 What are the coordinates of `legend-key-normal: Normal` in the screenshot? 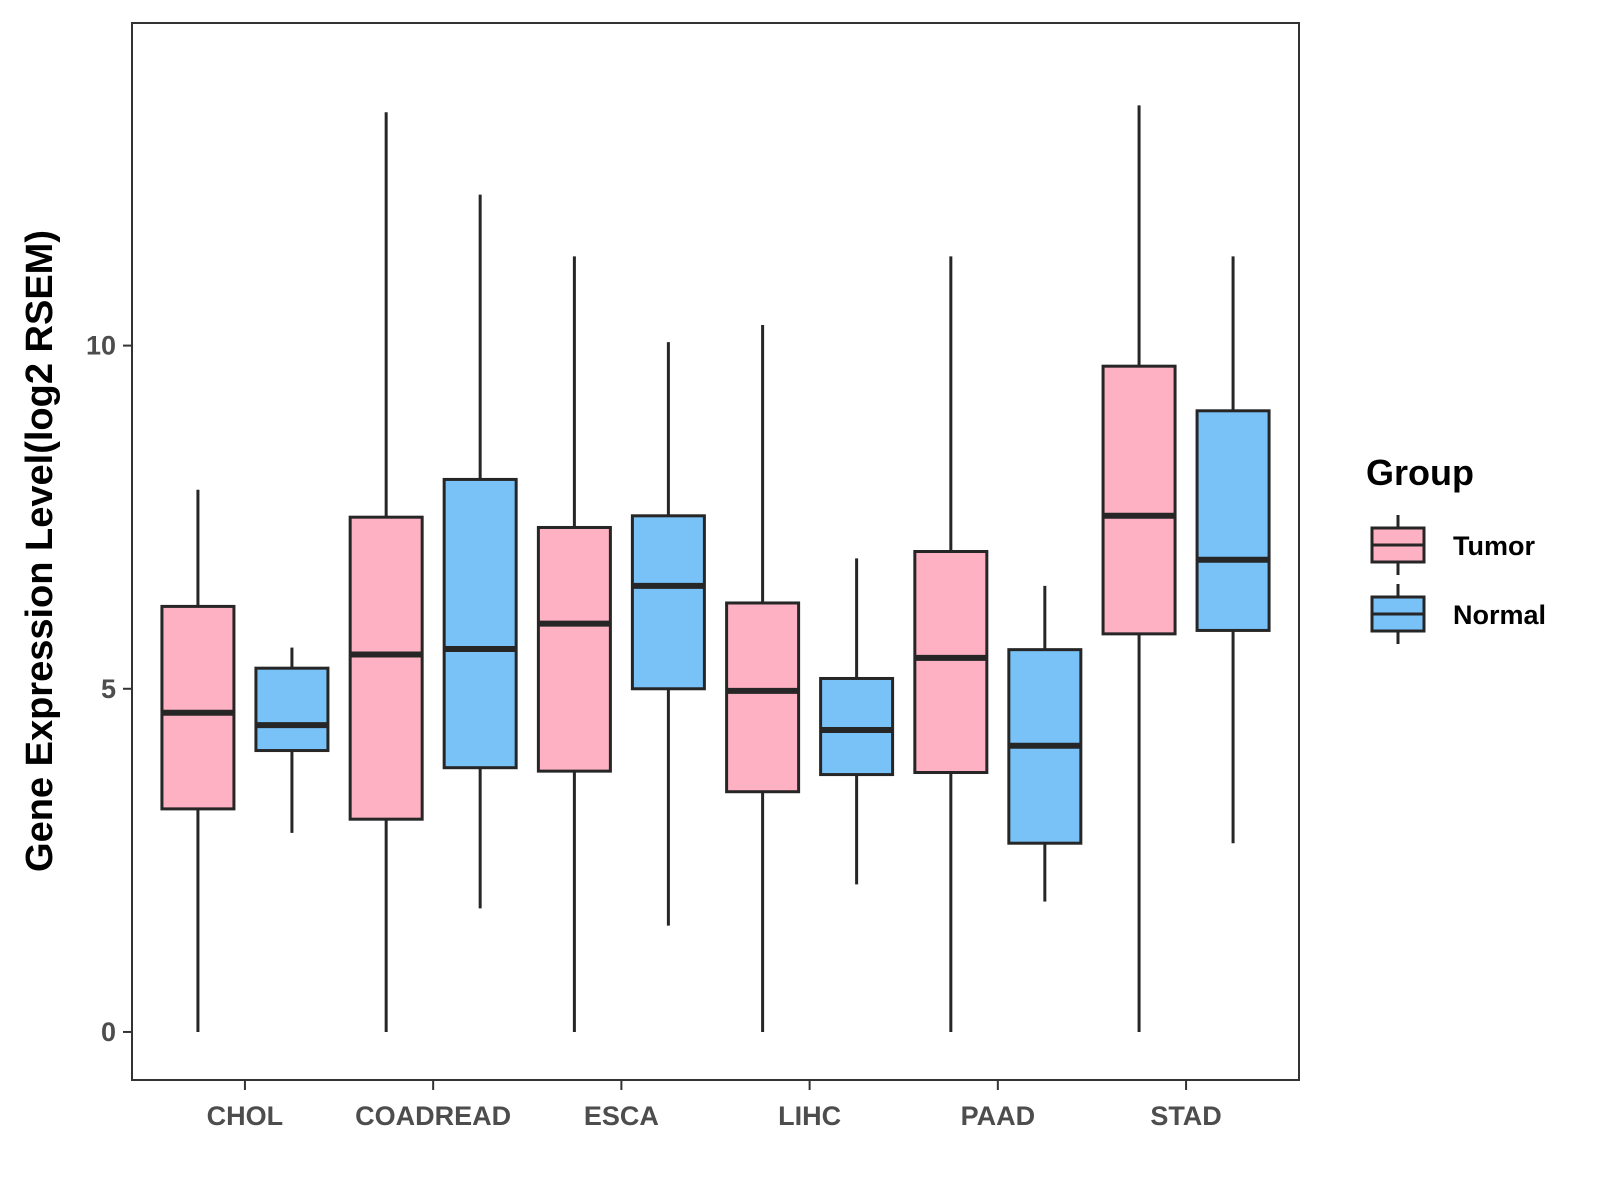 It's located at (1458, 614).